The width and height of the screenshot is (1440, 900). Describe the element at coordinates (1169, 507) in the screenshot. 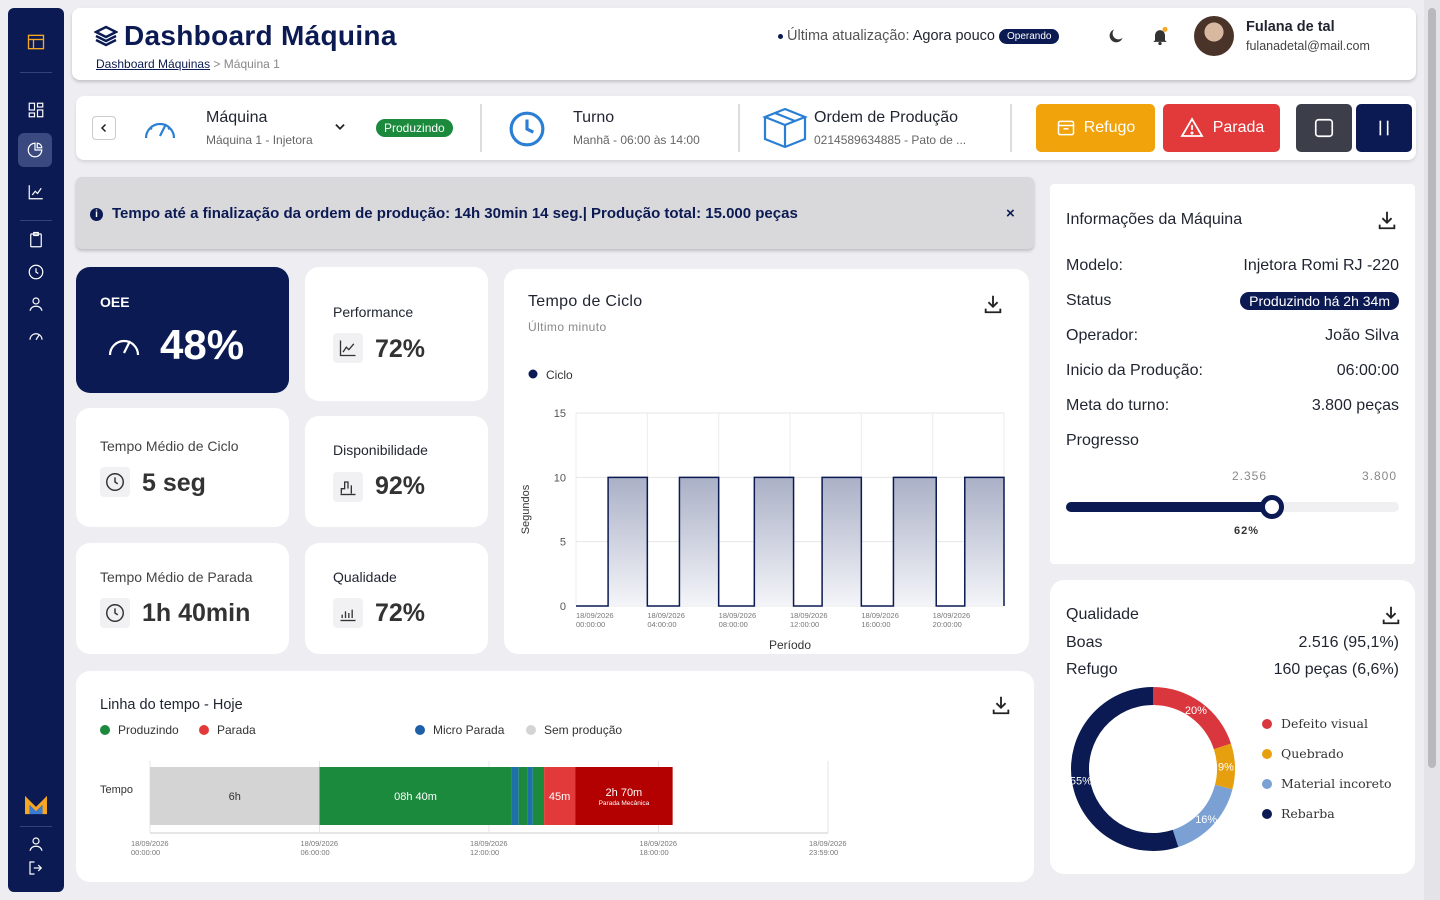

I see `progress-fill` at that location.